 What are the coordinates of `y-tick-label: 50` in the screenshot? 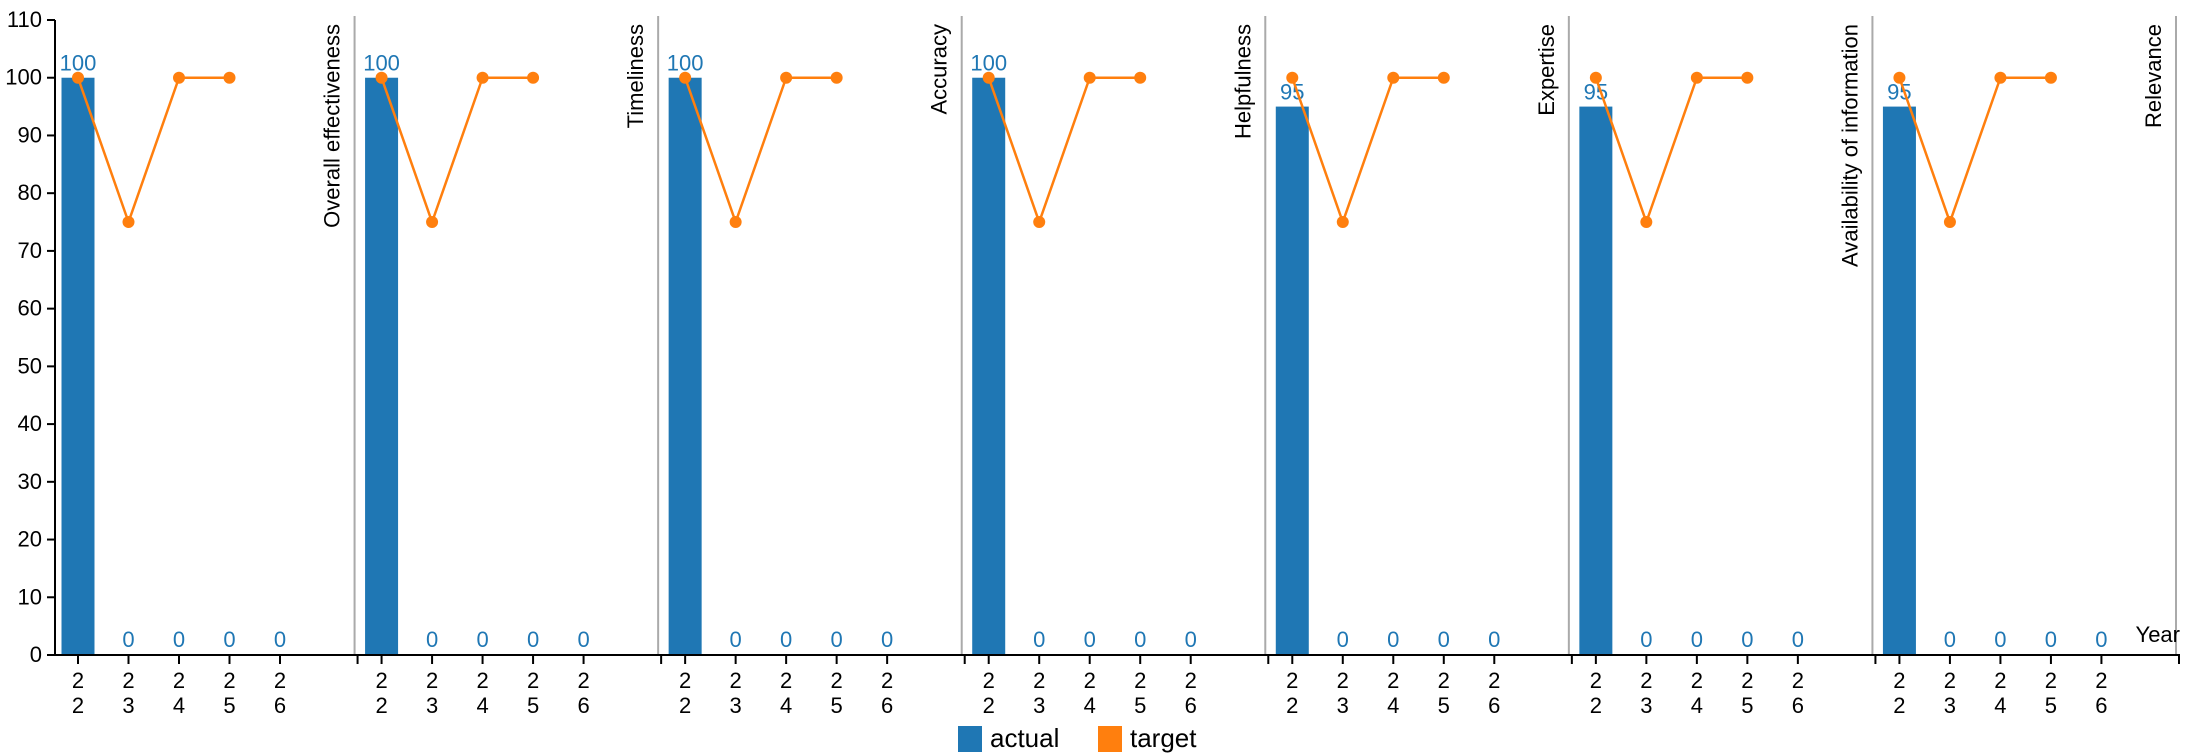 It's located at (30, 365).